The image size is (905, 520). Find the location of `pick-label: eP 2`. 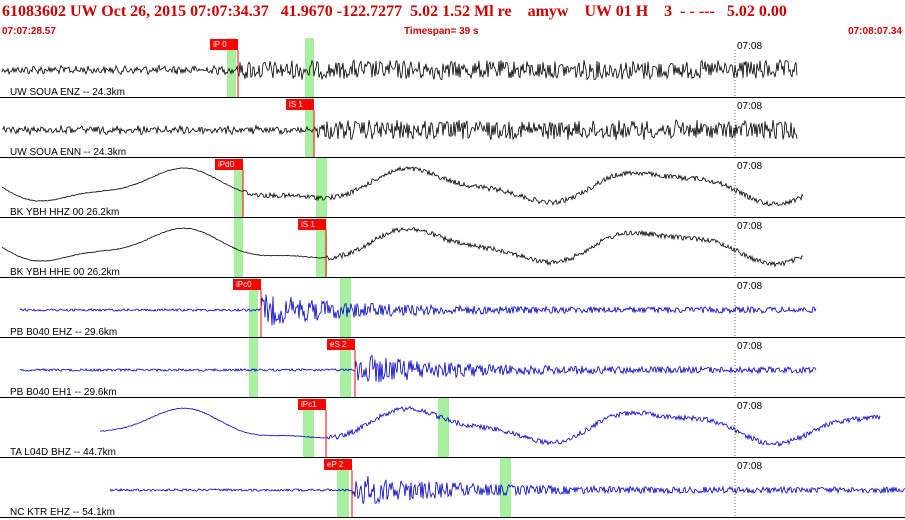

pick-label: eP 2 is located at coordinates (335, 464).